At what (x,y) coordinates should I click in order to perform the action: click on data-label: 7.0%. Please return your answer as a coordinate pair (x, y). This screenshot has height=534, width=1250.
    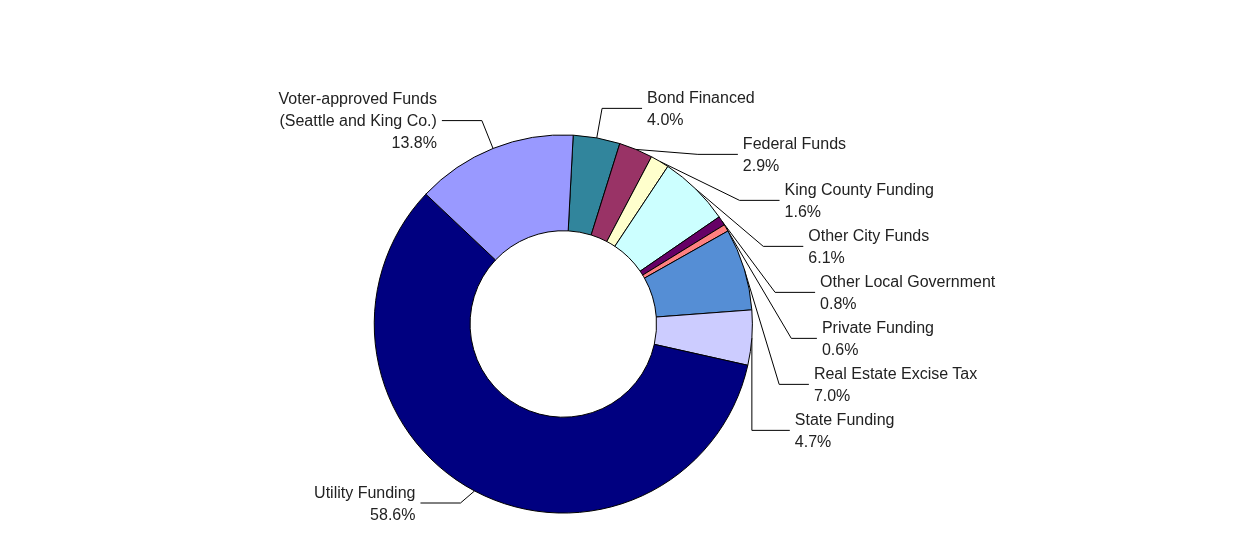
    Looking at the image, I should click on (832, 395).